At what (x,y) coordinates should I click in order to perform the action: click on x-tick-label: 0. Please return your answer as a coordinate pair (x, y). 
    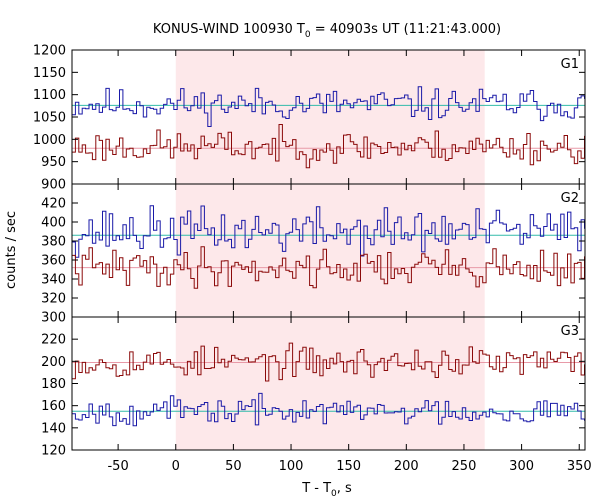
    Looking at the image, I should click on (176, 466).